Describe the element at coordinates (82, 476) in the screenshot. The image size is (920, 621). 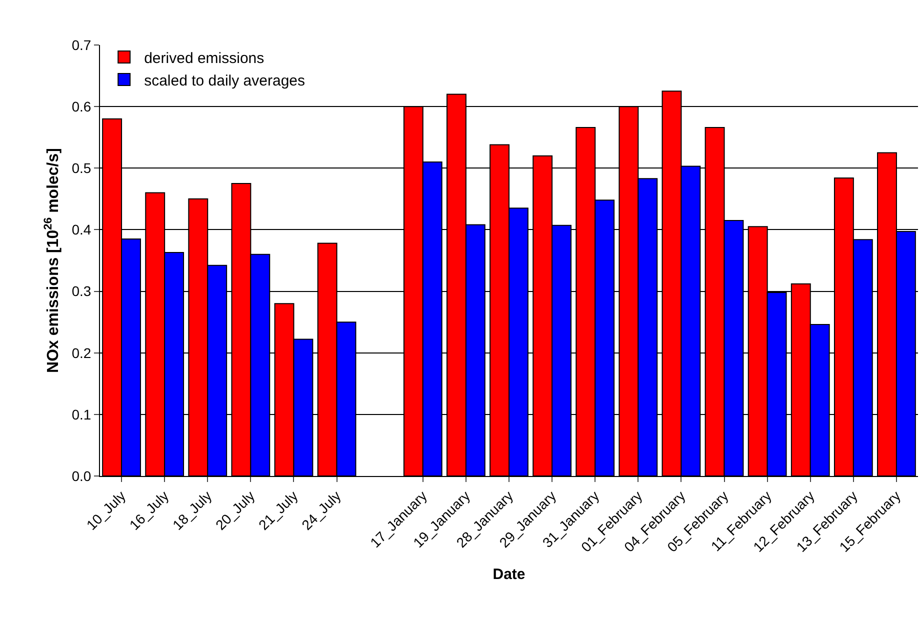
I see `y-tick-label: 0.0` at that location.